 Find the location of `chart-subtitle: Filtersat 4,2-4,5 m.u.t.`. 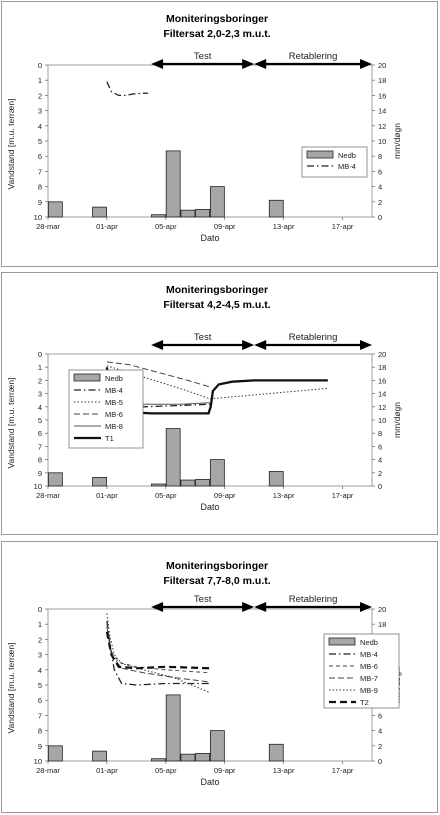

chart-subtitle: Filtersat 4,2-4,5 m.u.t. is located at coordinates (216, 305).